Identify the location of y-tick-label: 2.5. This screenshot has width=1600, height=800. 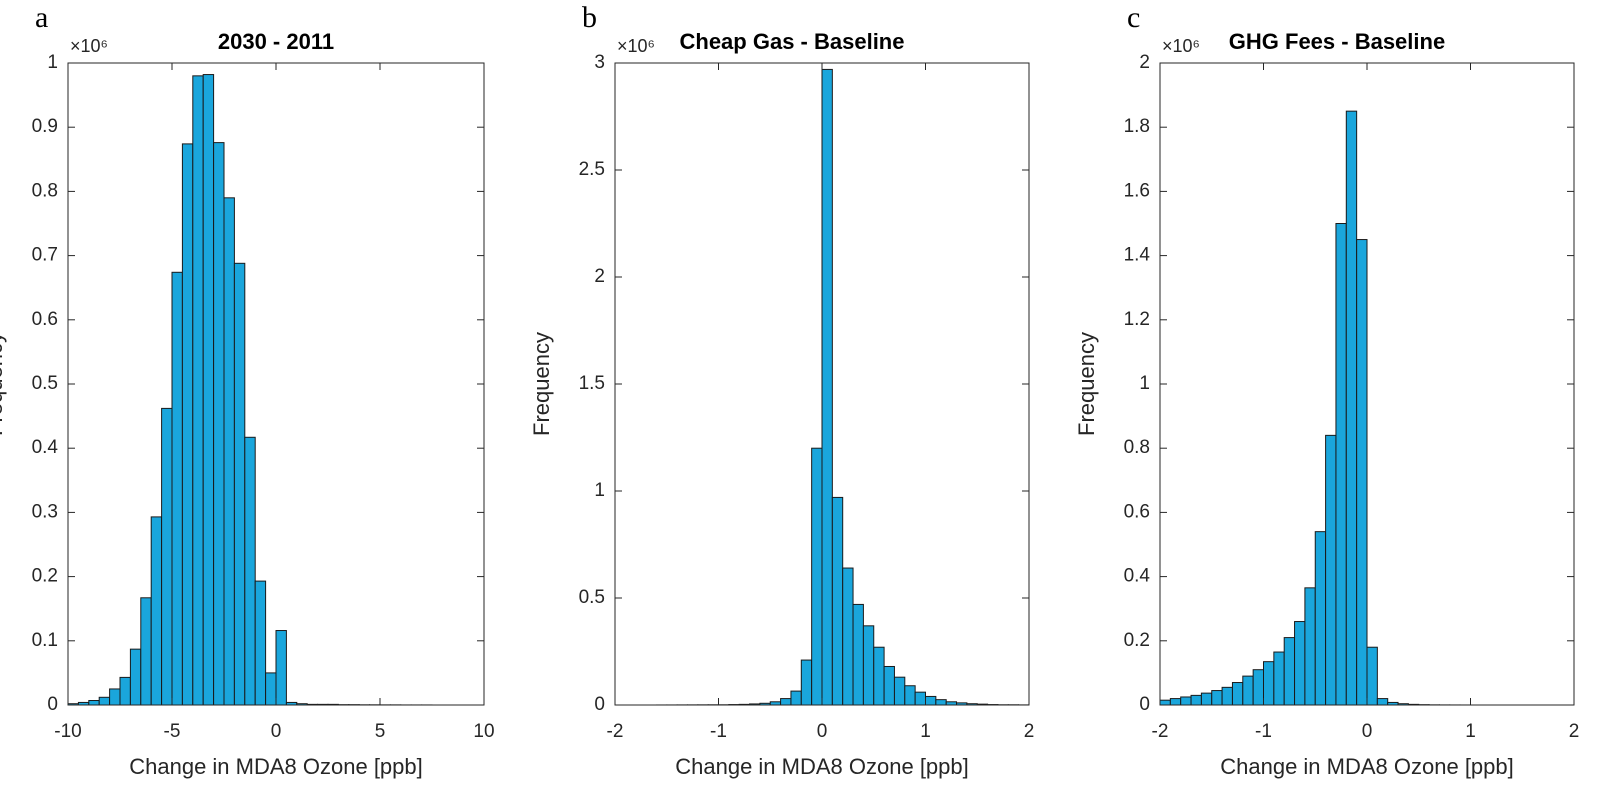
(592, 169).